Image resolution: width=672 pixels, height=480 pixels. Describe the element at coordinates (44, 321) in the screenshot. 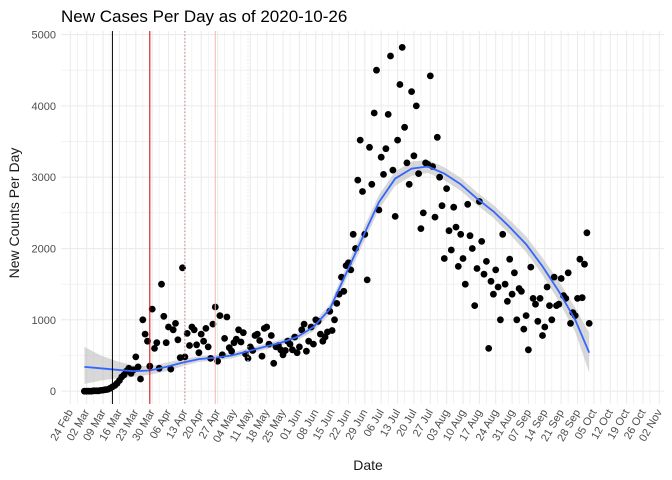

I see `y-tick-label: 1000` at that location.